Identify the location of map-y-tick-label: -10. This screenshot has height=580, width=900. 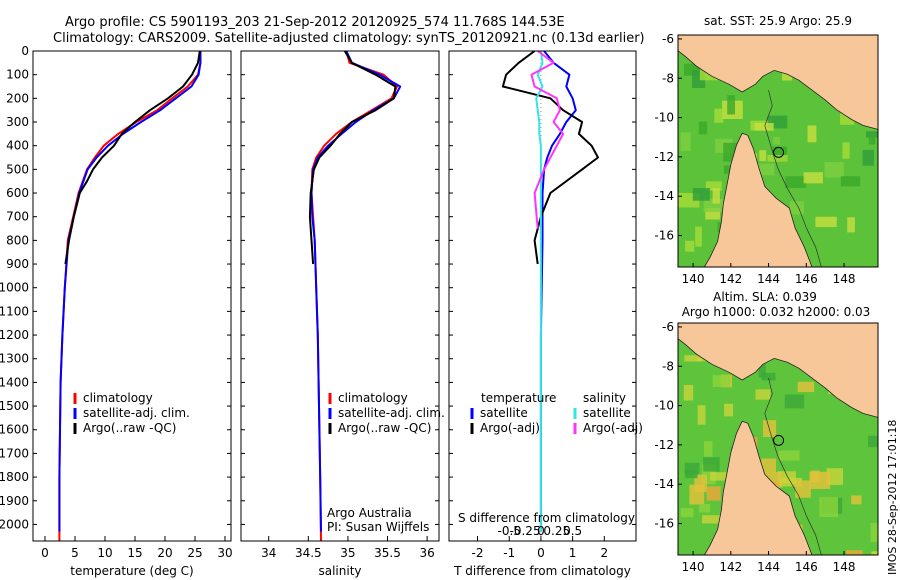
(664, 406).